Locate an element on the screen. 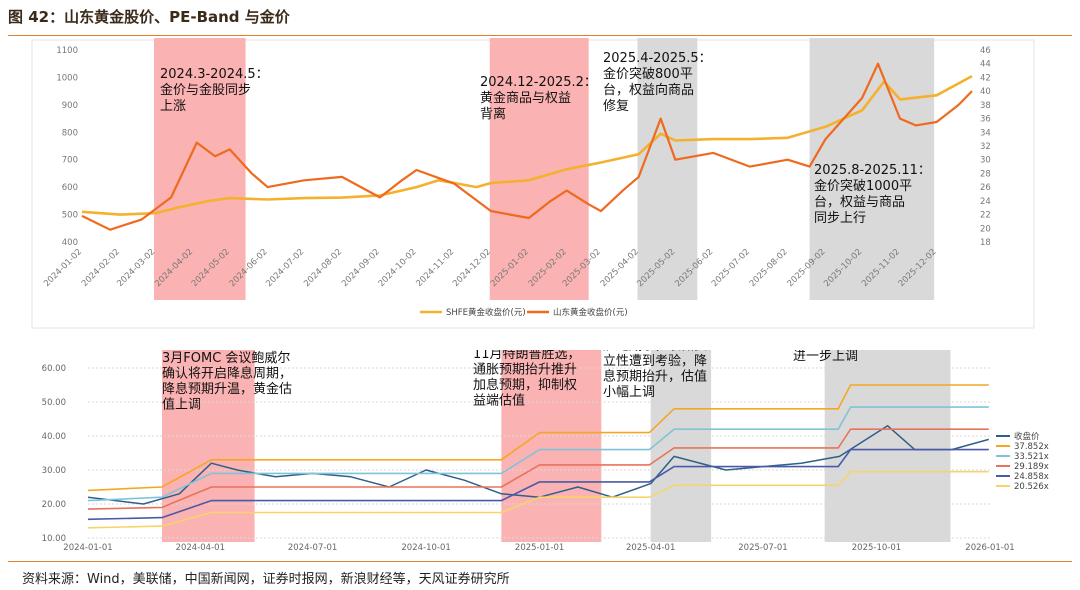 The height and width of the screenshot is (590, 1080). x-tick-label: 2024-03-02 is located at coordinates (136, 268).